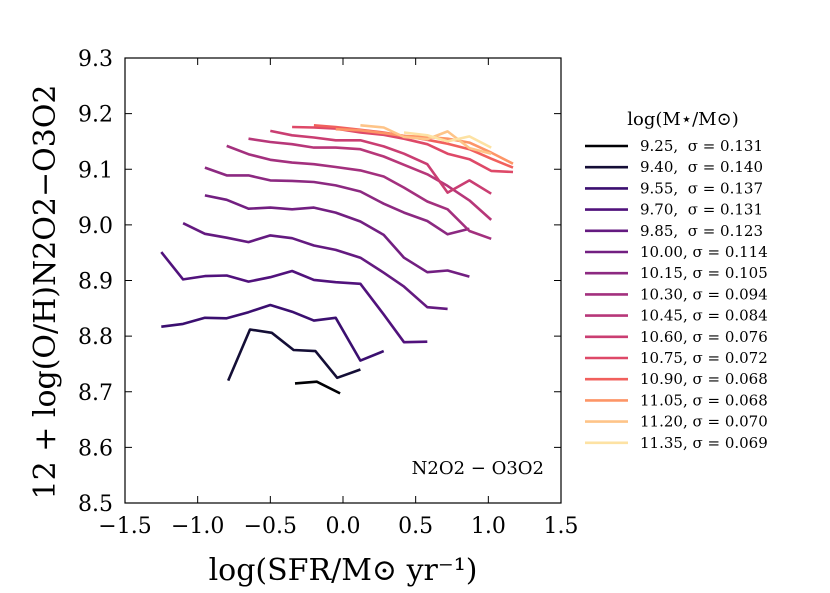  I want to click on legend-label-0: 9.25, σ = 0.131, so click(701, 146).